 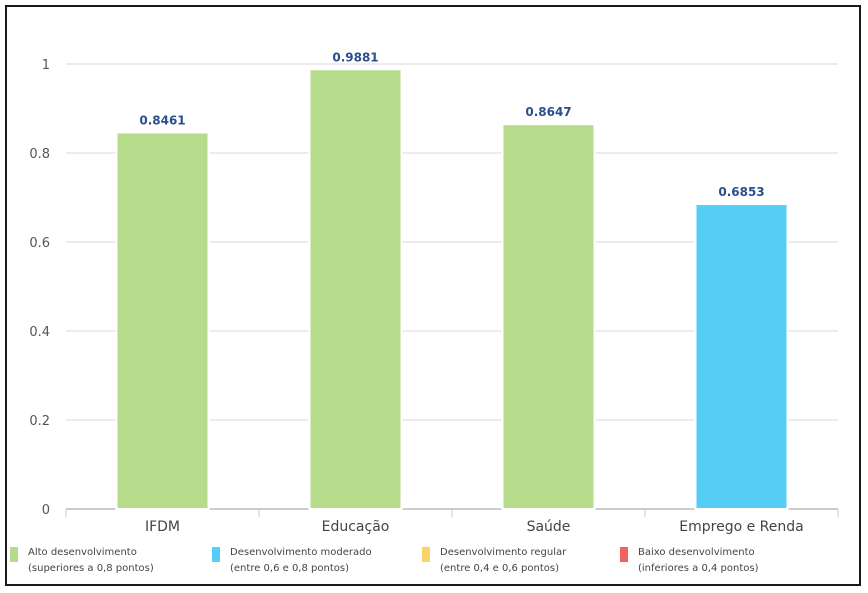 I want to click on legend-label: Alto desenvolvimento, so click(x=82, y=552).